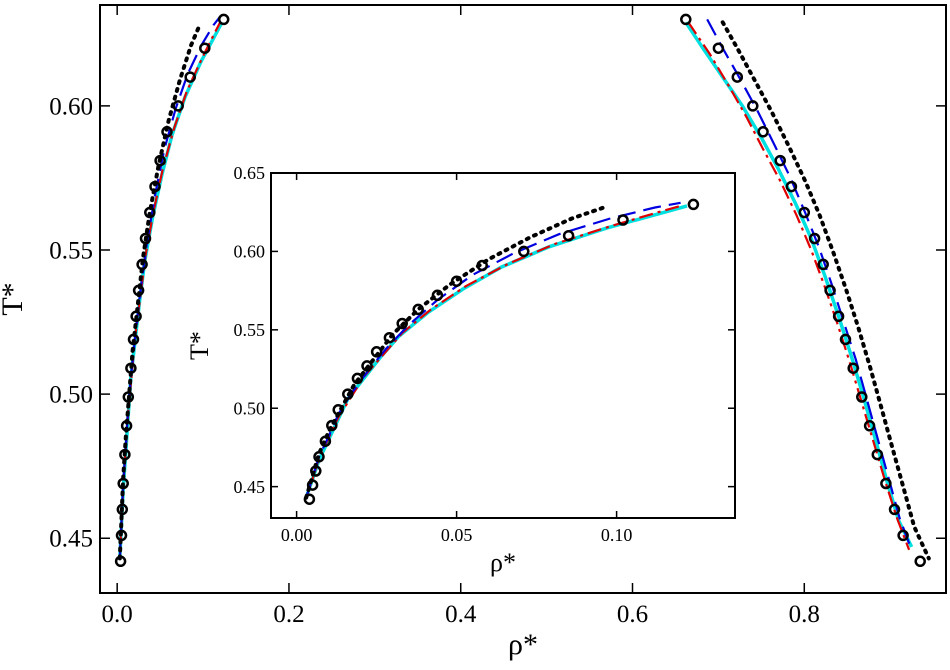 This screenshot has width=950, height=670. Describe the element at coordinates (250, 173) in the screenshot. I see `inset-y-tick-label-4: 0.65` at that location.